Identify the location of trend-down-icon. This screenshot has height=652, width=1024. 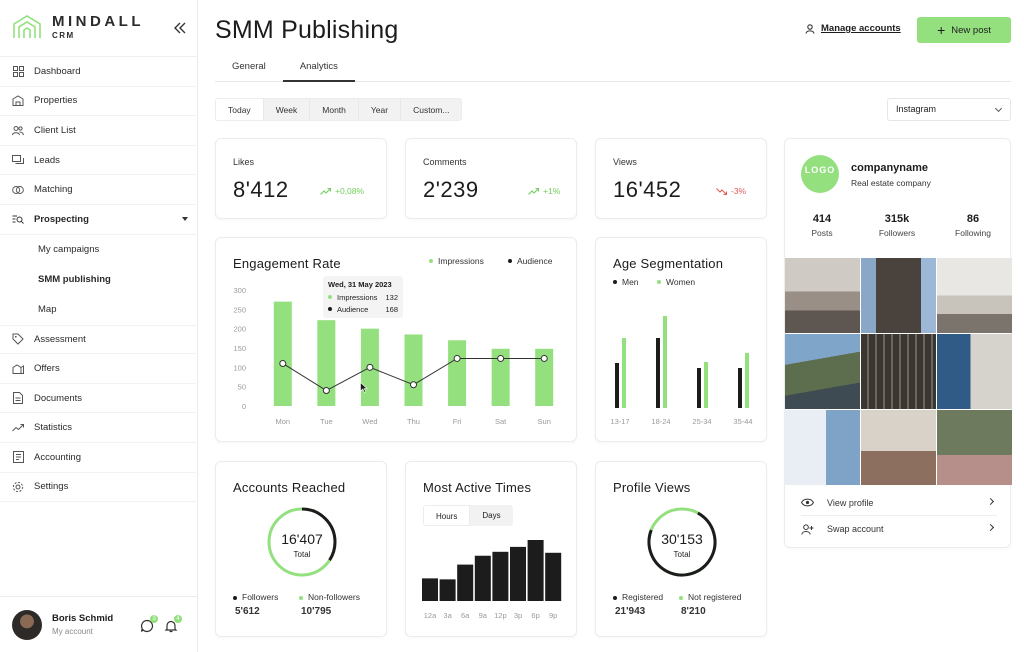
(721, 191).